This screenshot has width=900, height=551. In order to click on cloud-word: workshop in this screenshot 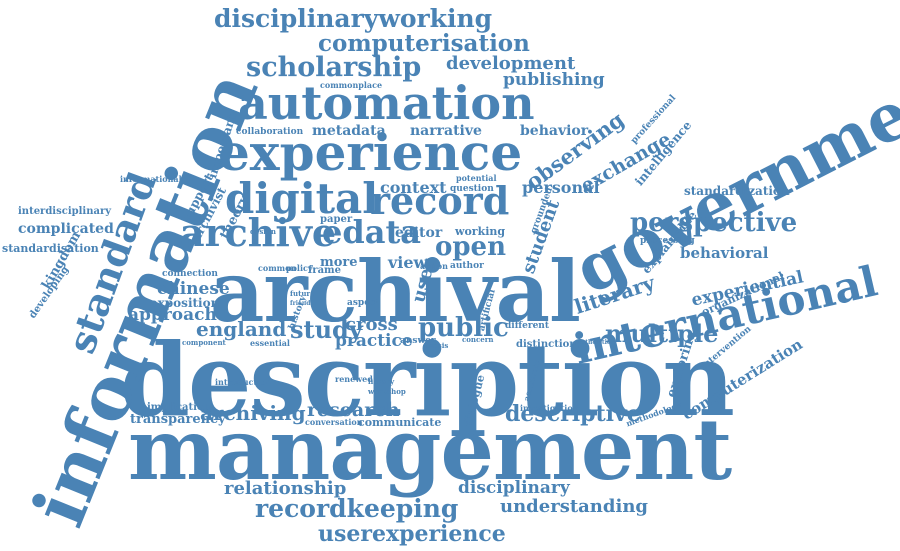, I will do `click(387, 391)`.